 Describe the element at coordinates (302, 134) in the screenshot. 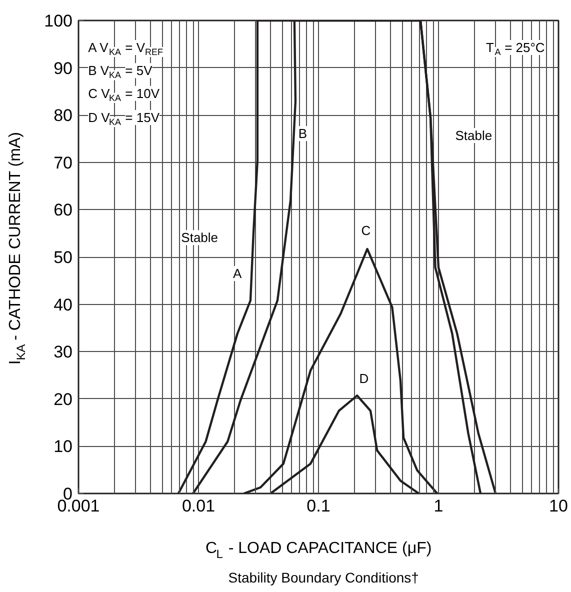

I see `annotation: B` at that location.